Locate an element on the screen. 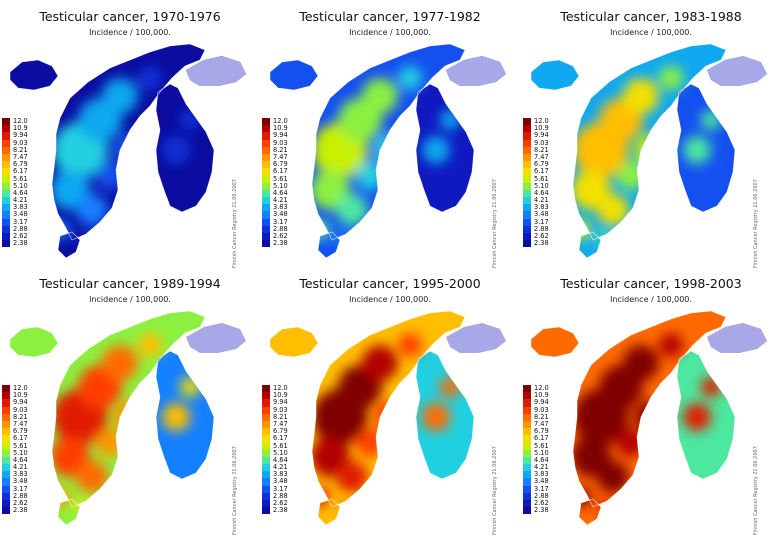 This screenshot has height=537, width=781. legend-item: 2.38 is located at coordinates (282, 510).